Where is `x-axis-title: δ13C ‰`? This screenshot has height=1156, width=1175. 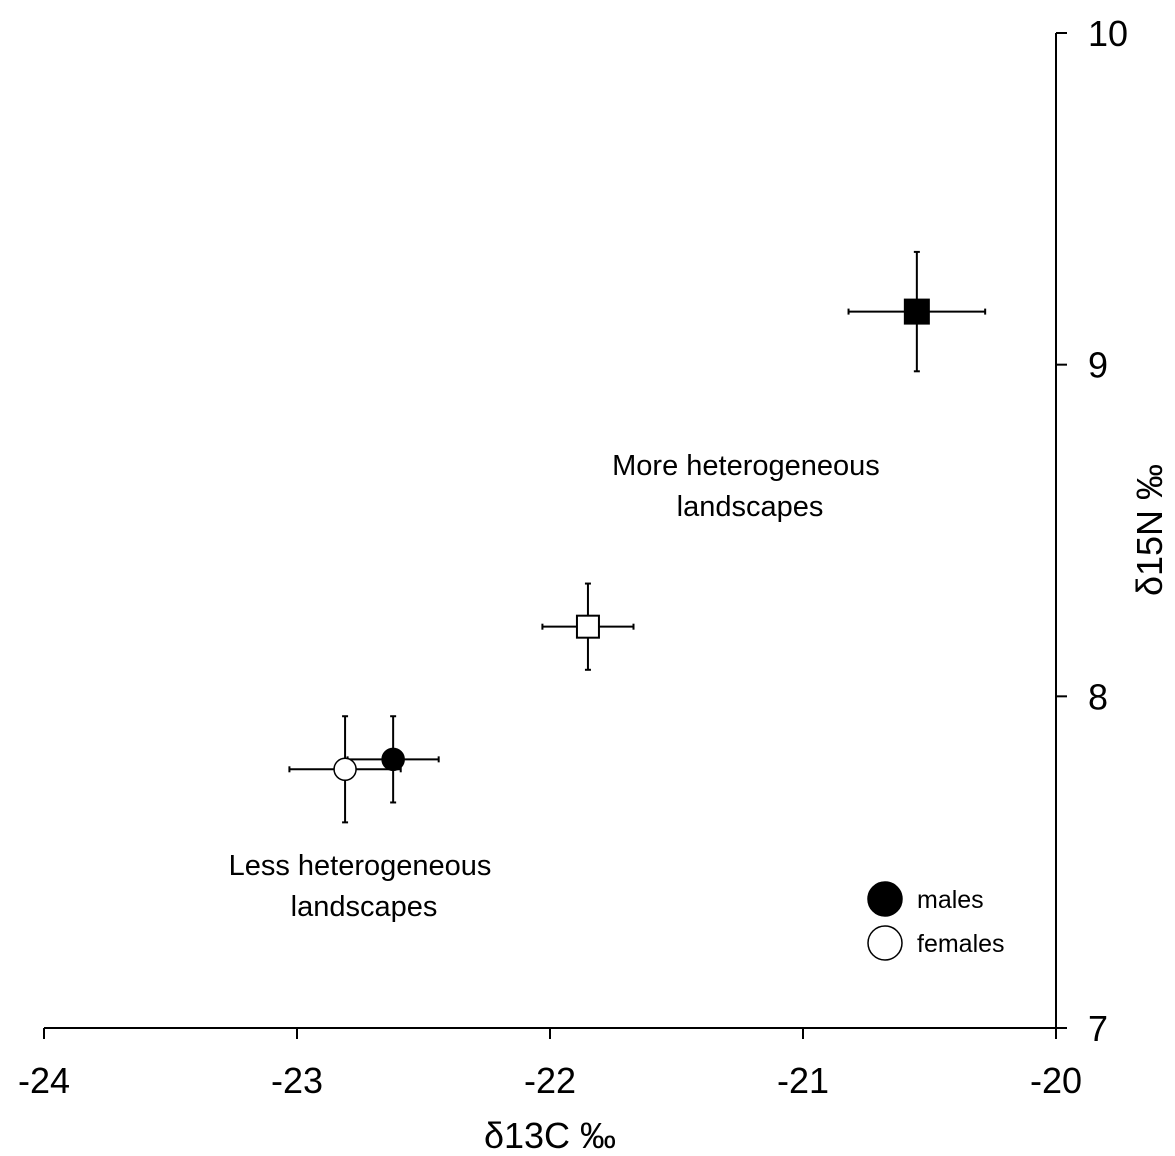
x-axis-title: δ13C ‰ is located at coordinates (550, 1135).